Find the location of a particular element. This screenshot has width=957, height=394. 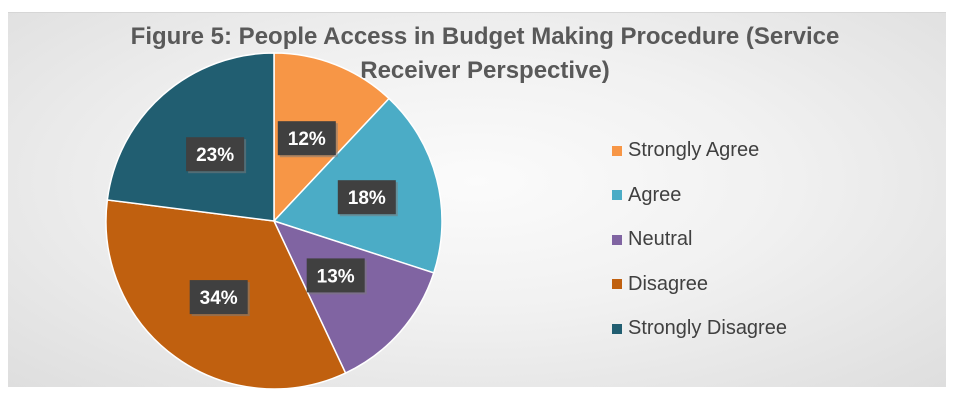

data-label-text: 13% is located at coordinates (336, 276).